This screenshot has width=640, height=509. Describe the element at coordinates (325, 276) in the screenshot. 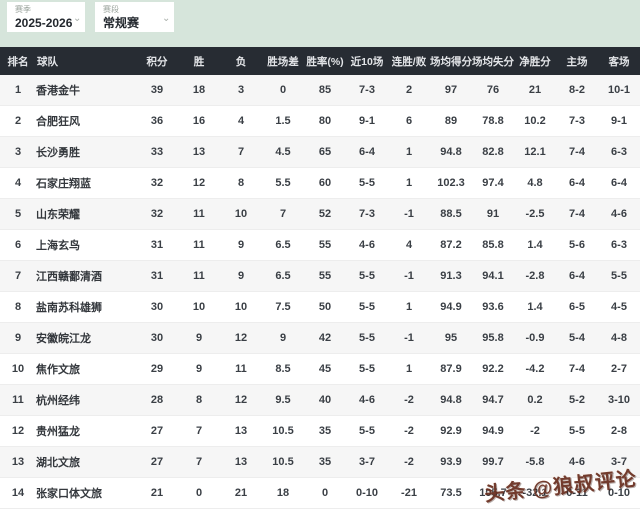

I see `stat-cell: 55` at that location.